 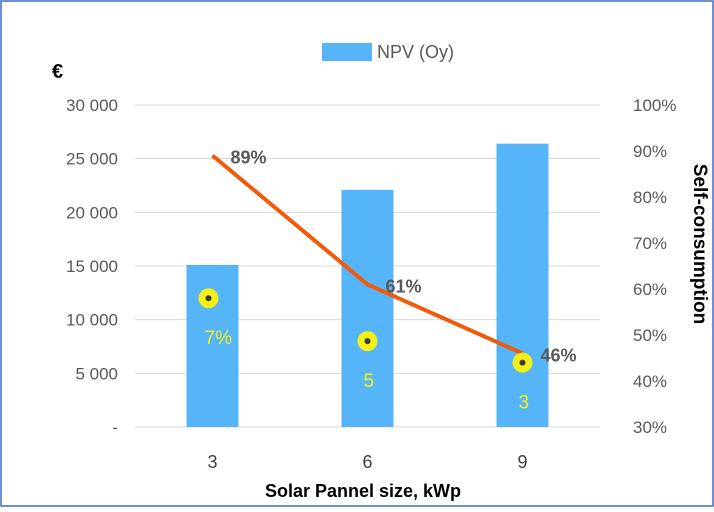 What do you see at coordinates (92, 320) in the screenshot?
I see `y-tick-label: 10 000` at bounding box center [92, 320].